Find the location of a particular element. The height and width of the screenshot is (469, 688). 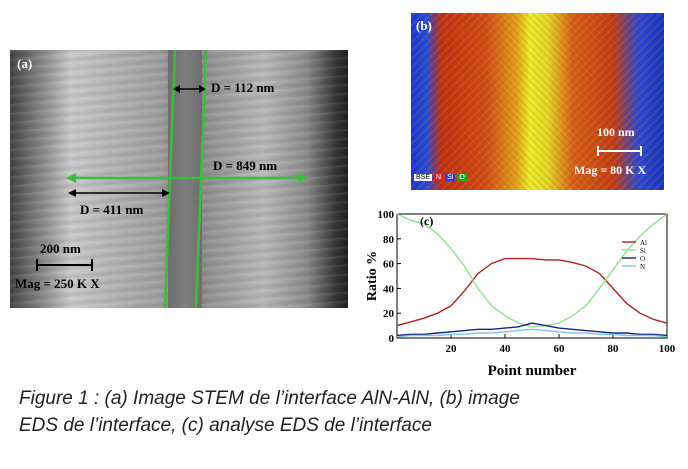

legend-si: Si is located at coordinates (450, 177).